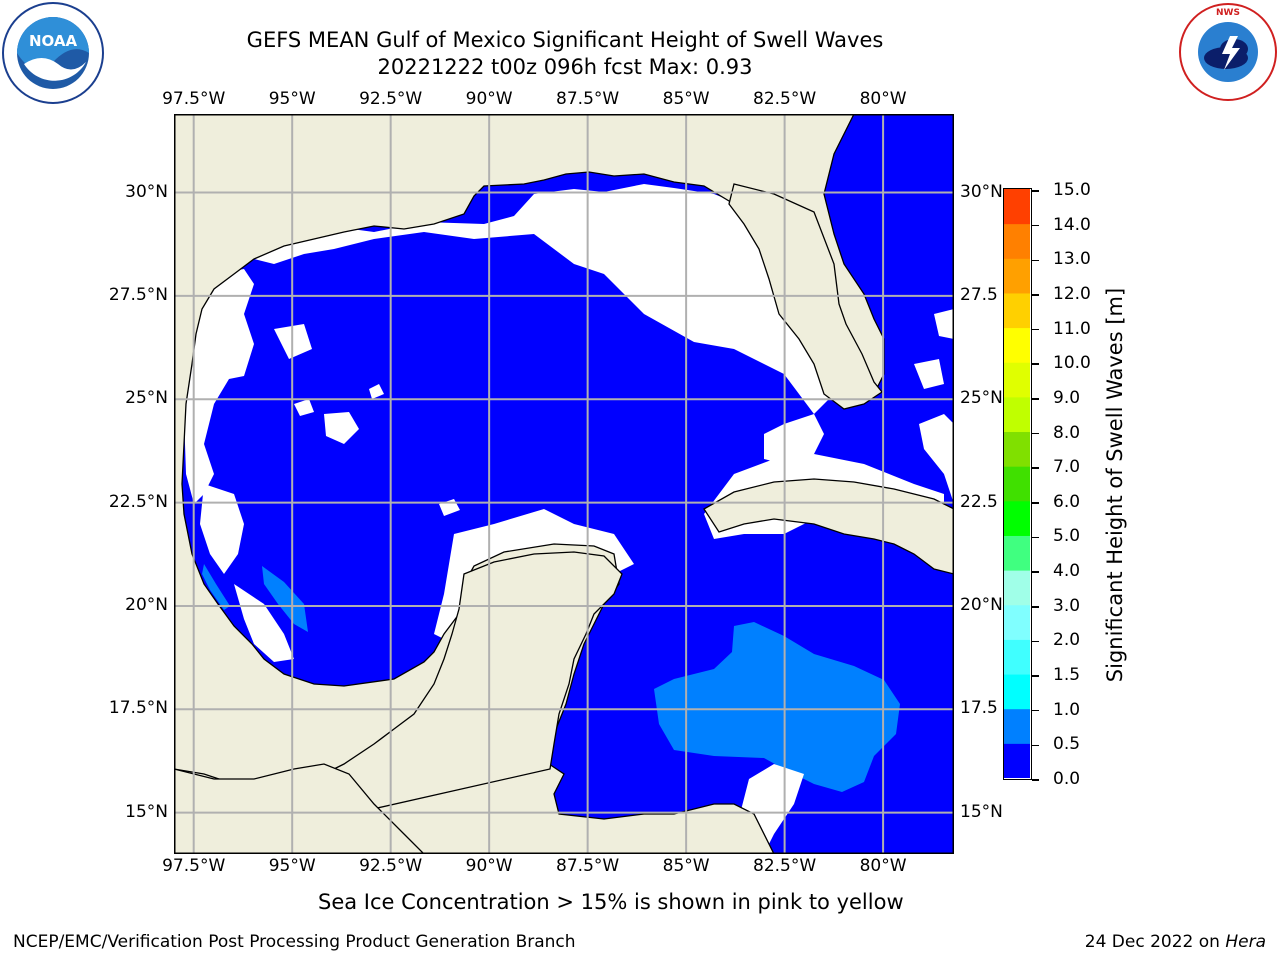  I want to click on top-lon-label: 80°W, so click(883, 99).